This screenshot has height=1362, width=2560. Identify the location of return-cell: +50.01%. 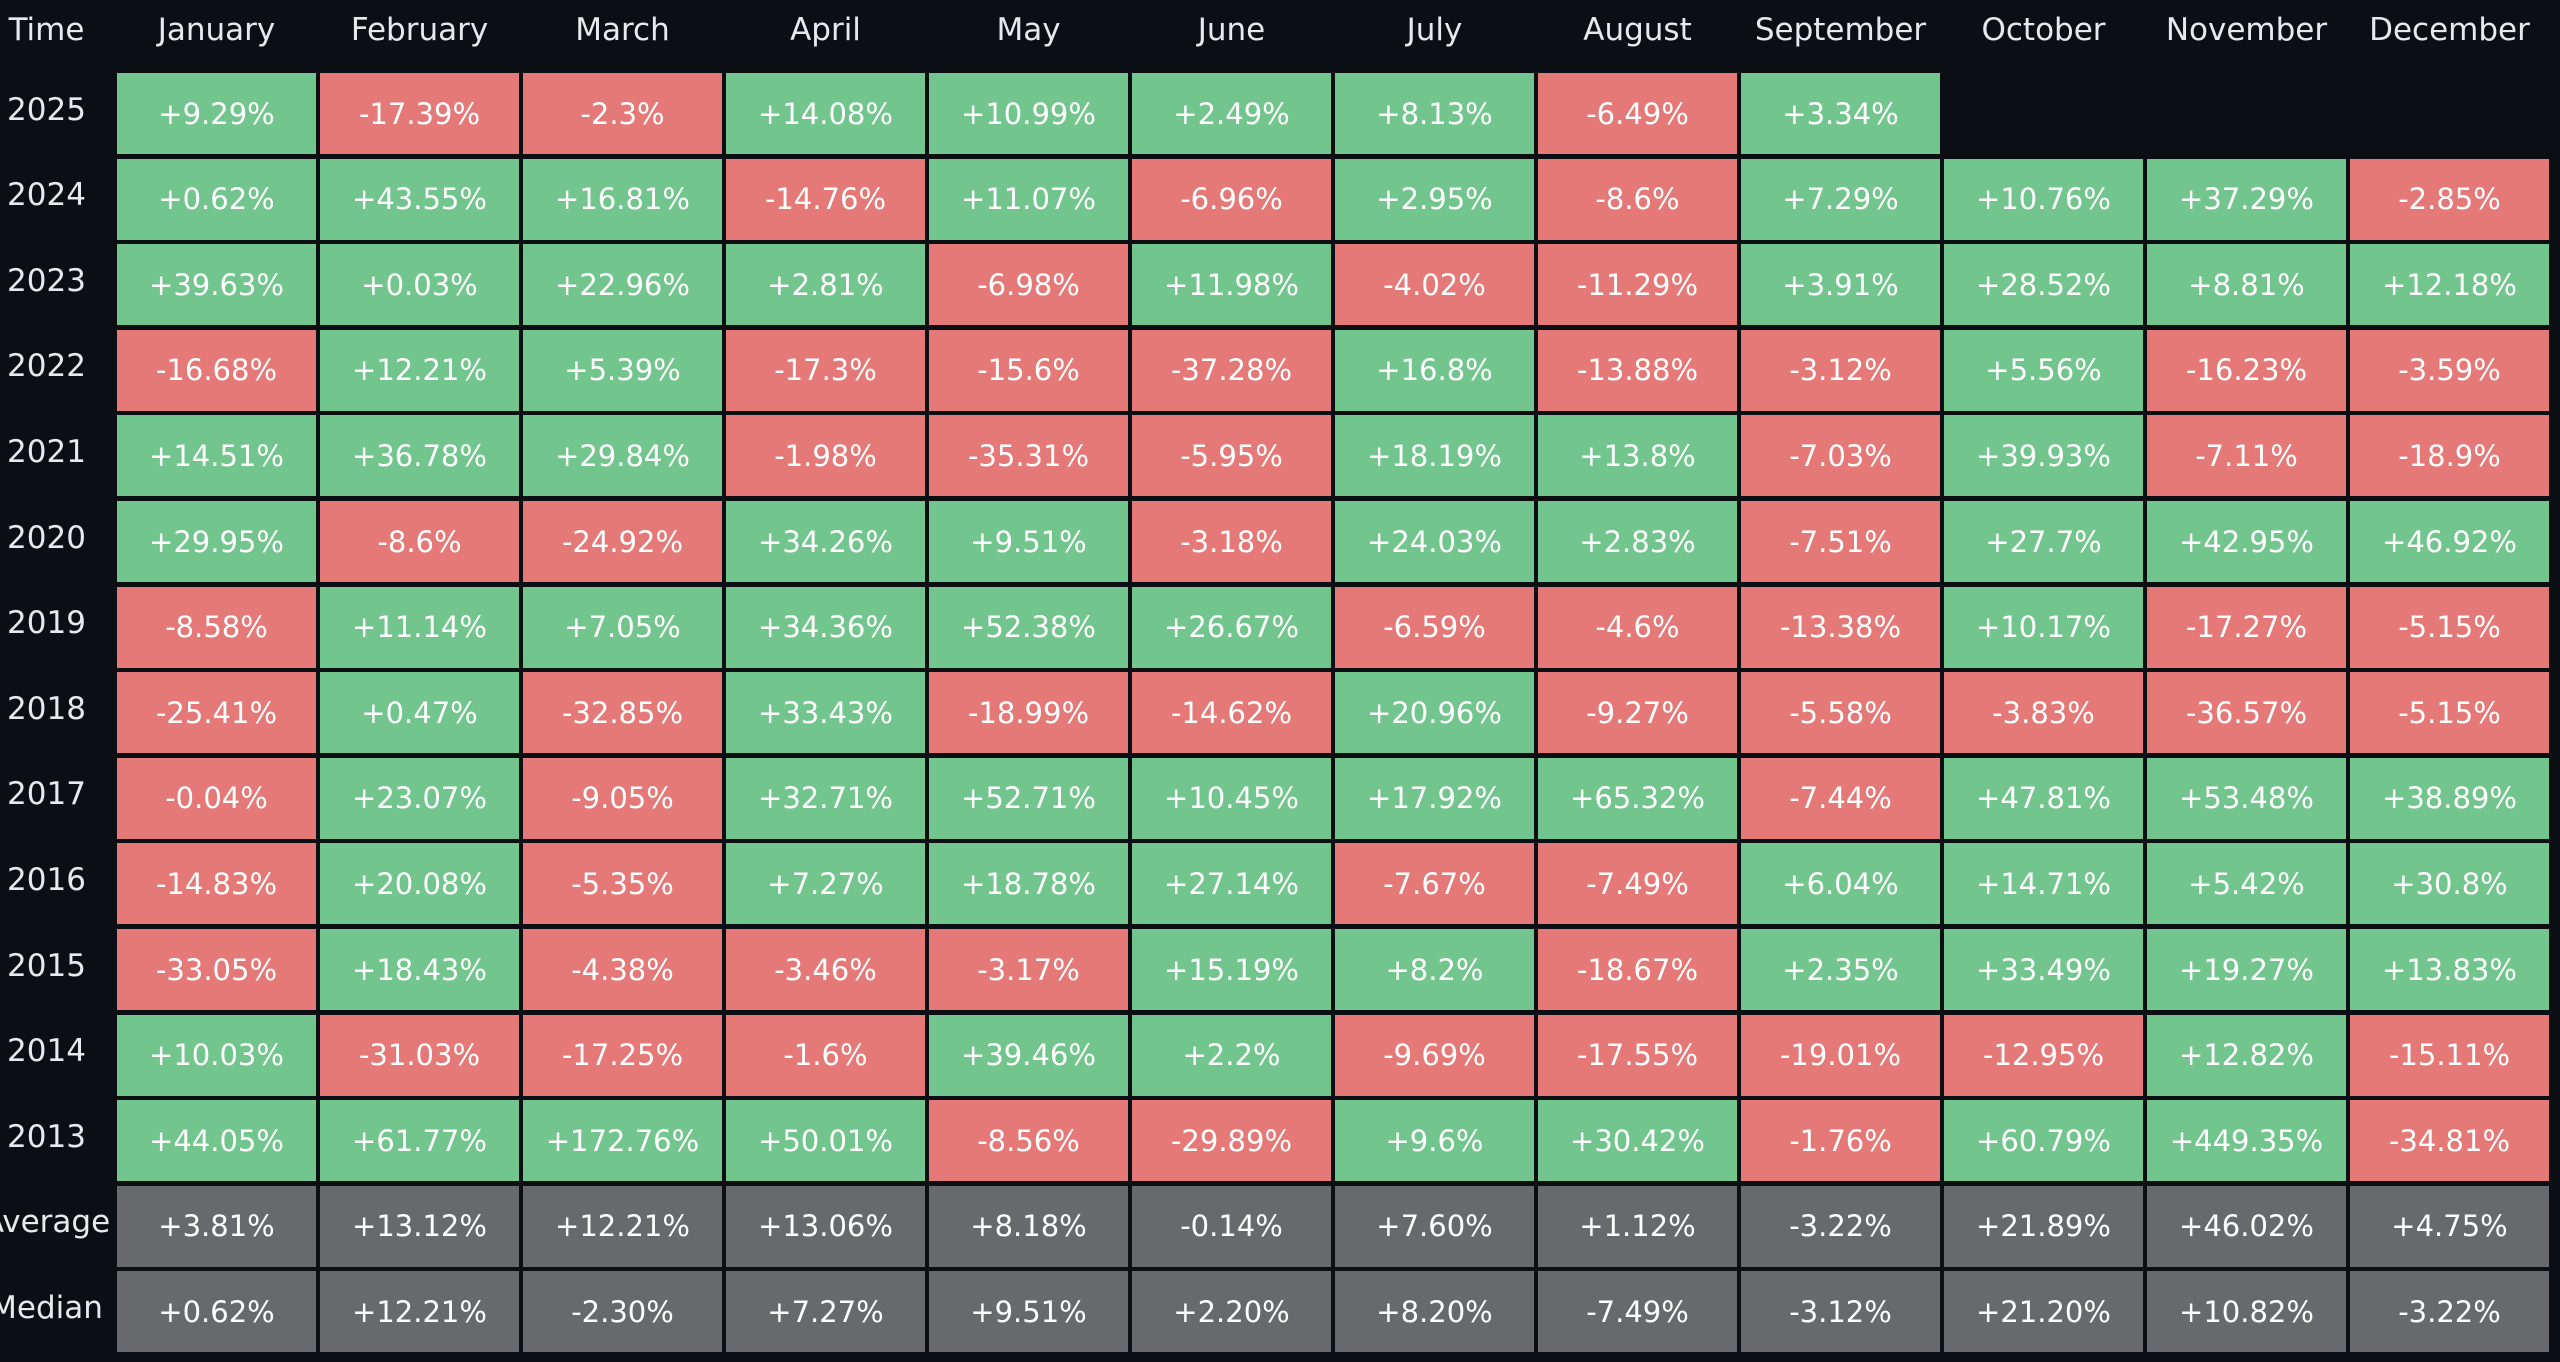
(825, 1141).